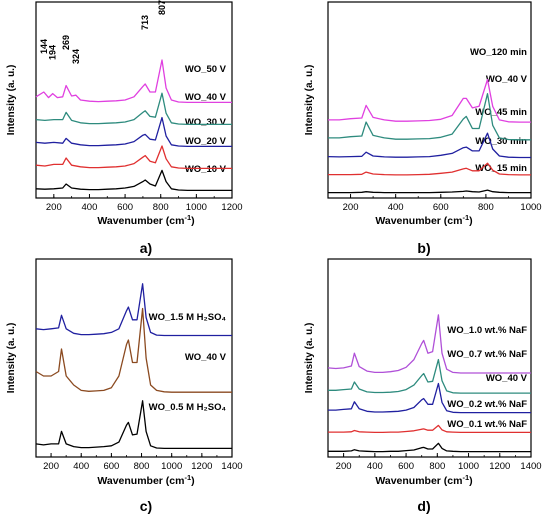 The height and width of the screenshot is (526, 550). Describe the element at coordinates (145, 22) in the screenshot. I see `peak-annotation: 713` at that location.